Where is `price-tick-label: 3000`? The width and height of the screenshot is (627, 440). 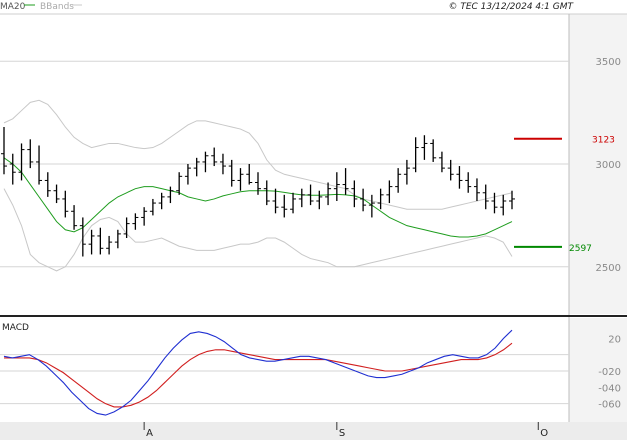 price-tick-label: 3000 is located at coordinates (608, 165).